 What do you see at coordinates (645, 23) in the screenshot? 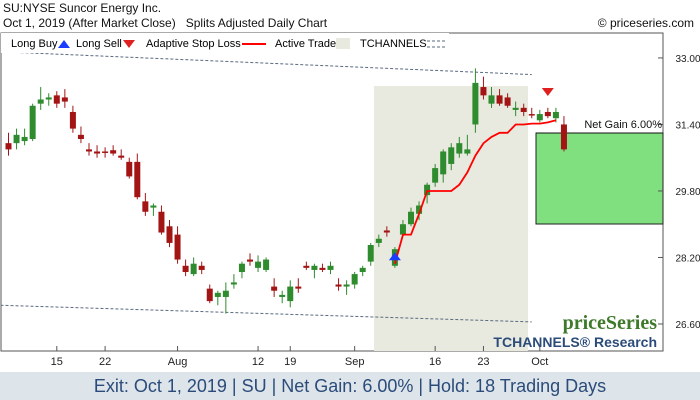
I see `copyright: © priceseries.com` at bounding box center [645, 23].